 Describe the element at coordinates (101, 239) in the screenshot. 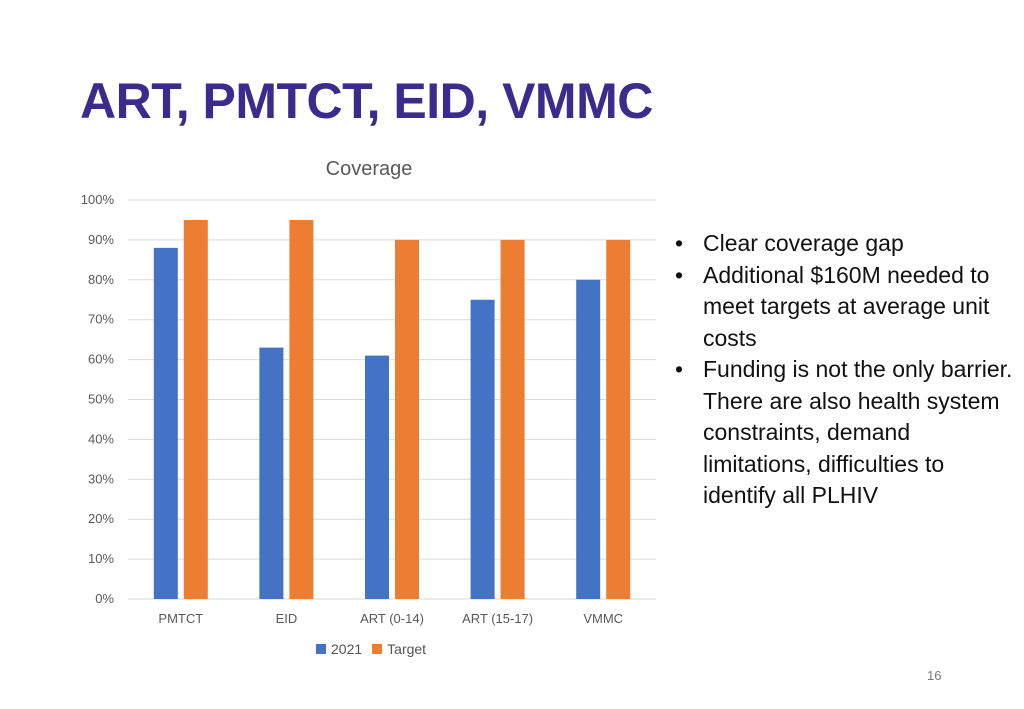

I see `y-tick-label: 90%` at that location.